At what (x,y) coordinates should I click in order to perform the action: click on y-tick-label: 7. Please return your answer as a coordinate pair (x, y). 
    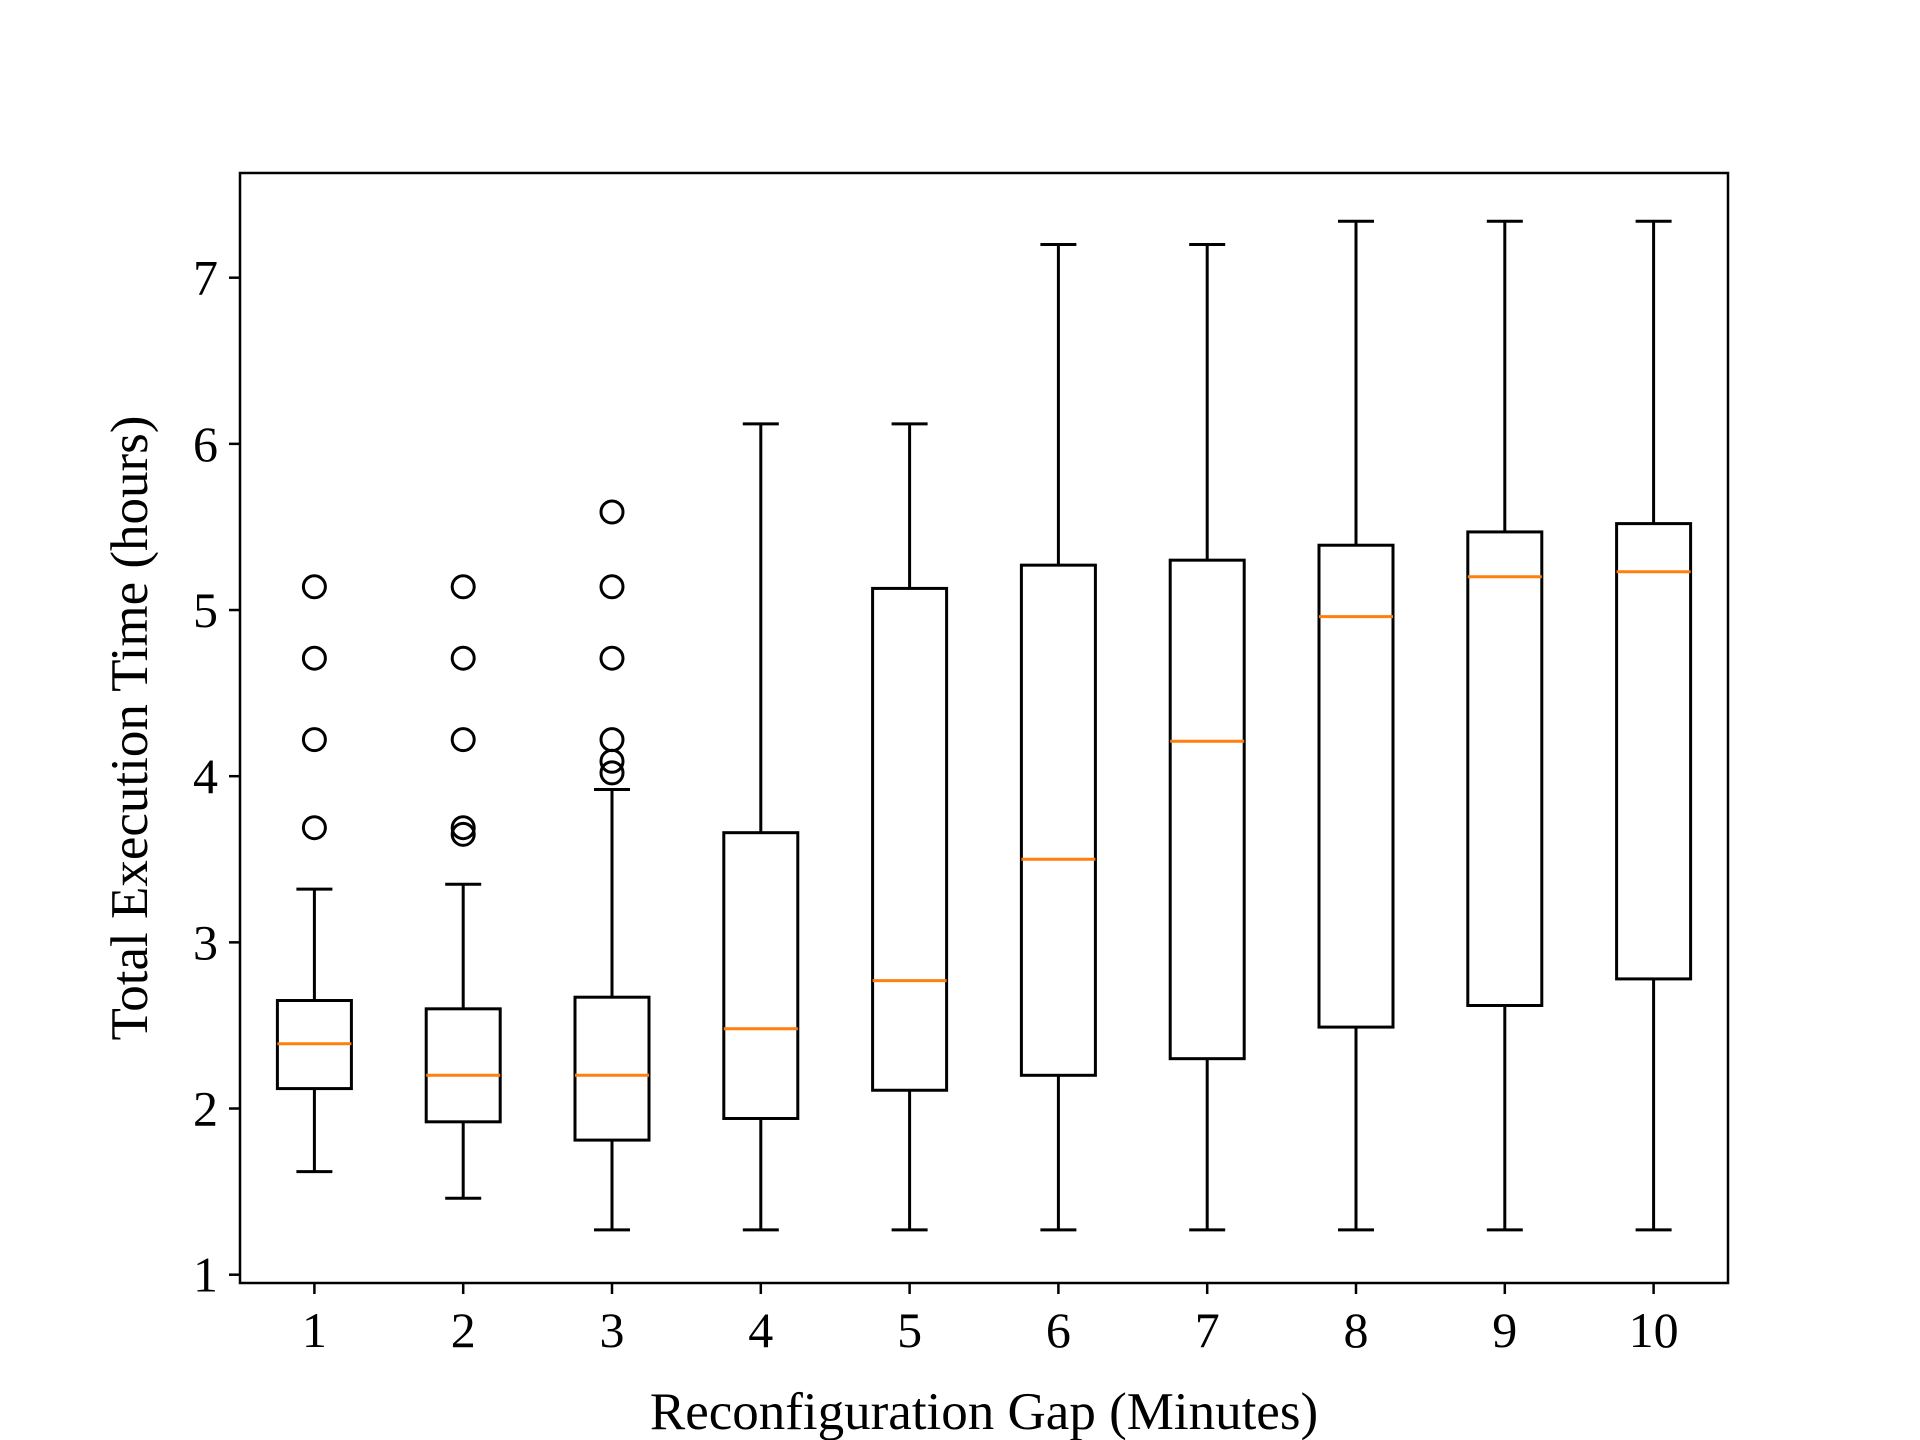
    Looking at the image, I should click on (205, 278).